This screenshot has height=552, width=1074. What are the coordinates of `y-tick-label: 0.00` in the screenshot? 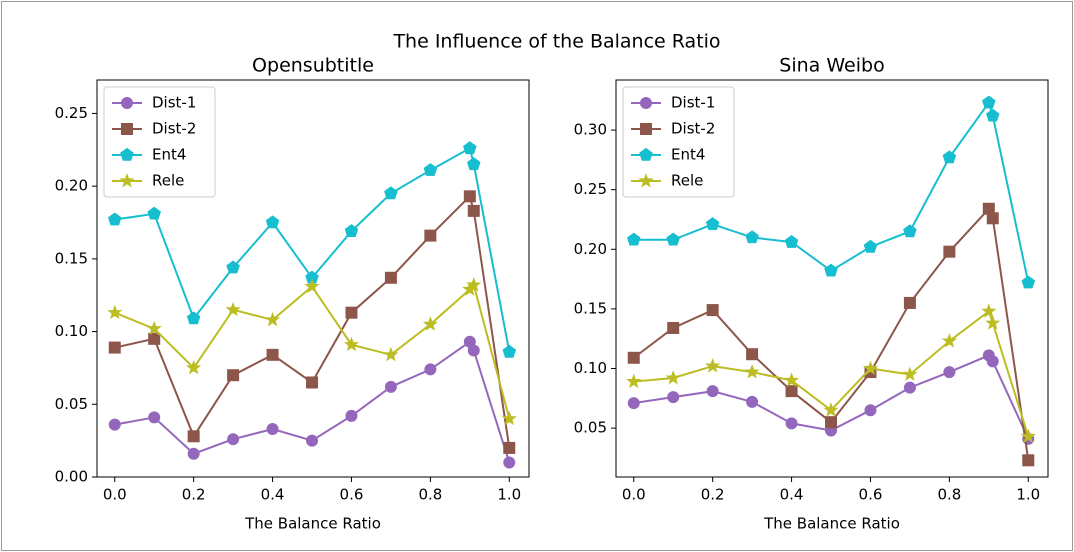 It's located at (71, 477).